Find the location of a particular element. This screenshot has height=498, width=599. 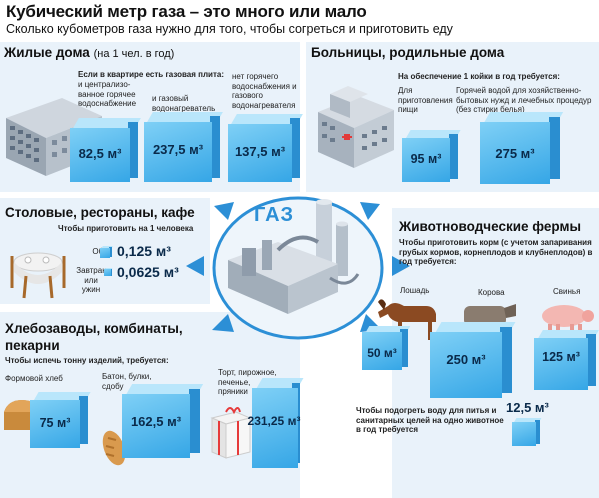

farms-cube-1: 50 м³ is located at coordinates (386, 348).